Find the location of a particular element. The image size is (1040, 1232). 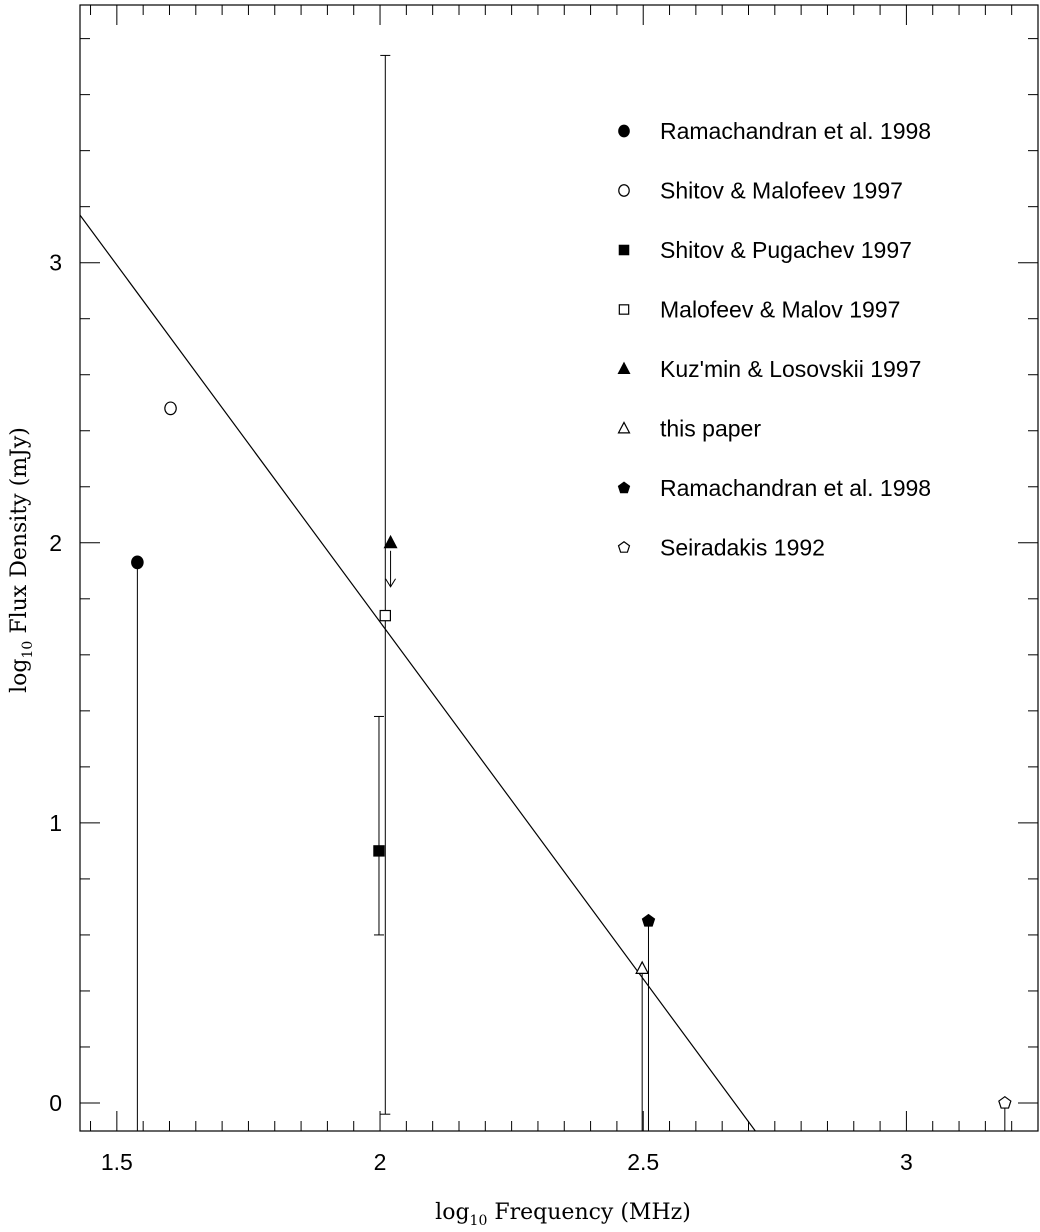

legend-label: Kuz'min & Losovskii 1997 is located at coordinates (790, 369).